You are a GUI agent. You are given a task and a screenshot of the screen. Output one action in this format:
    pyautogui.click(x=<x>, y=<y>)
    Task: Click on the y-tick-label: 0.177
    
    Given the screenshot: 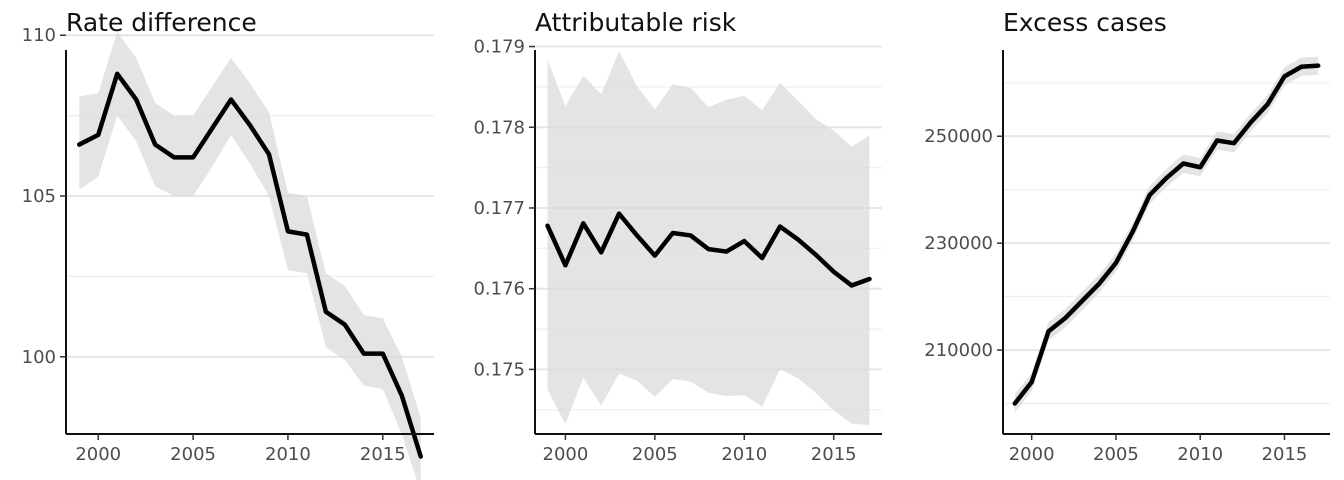 What is the action you would take?
    pyautogui.click(x=499, y=208)
    